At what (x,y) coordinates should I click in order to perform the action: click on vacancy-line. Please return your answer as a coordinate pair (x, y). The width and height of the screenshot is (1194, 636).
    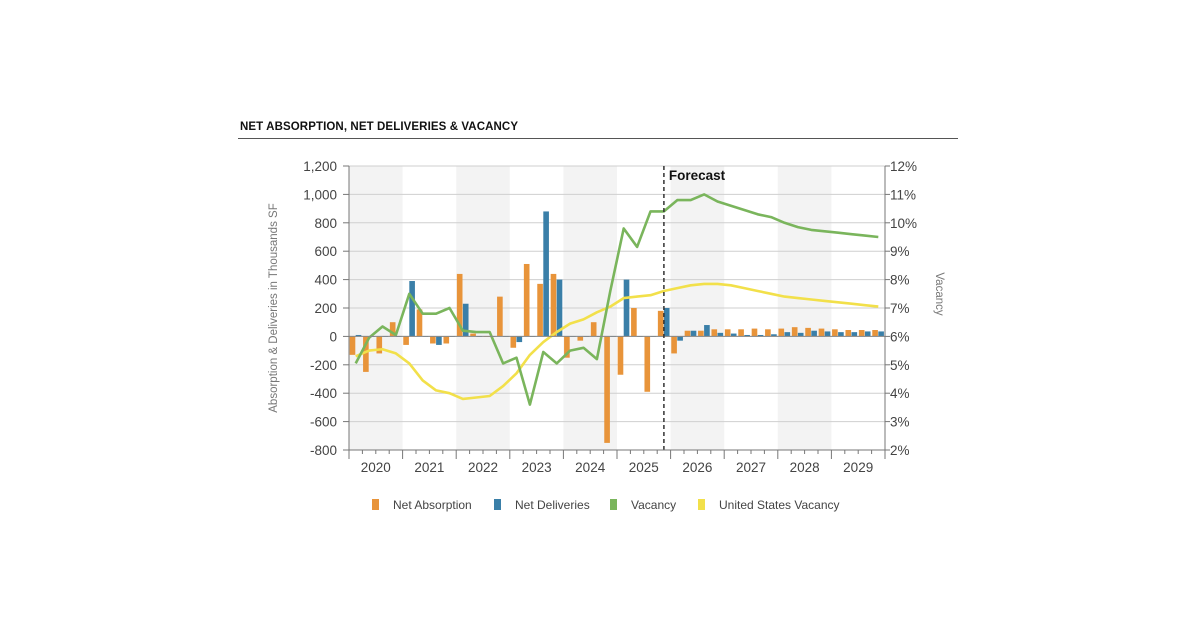
    Looking at the image, I should click on (616, 299).